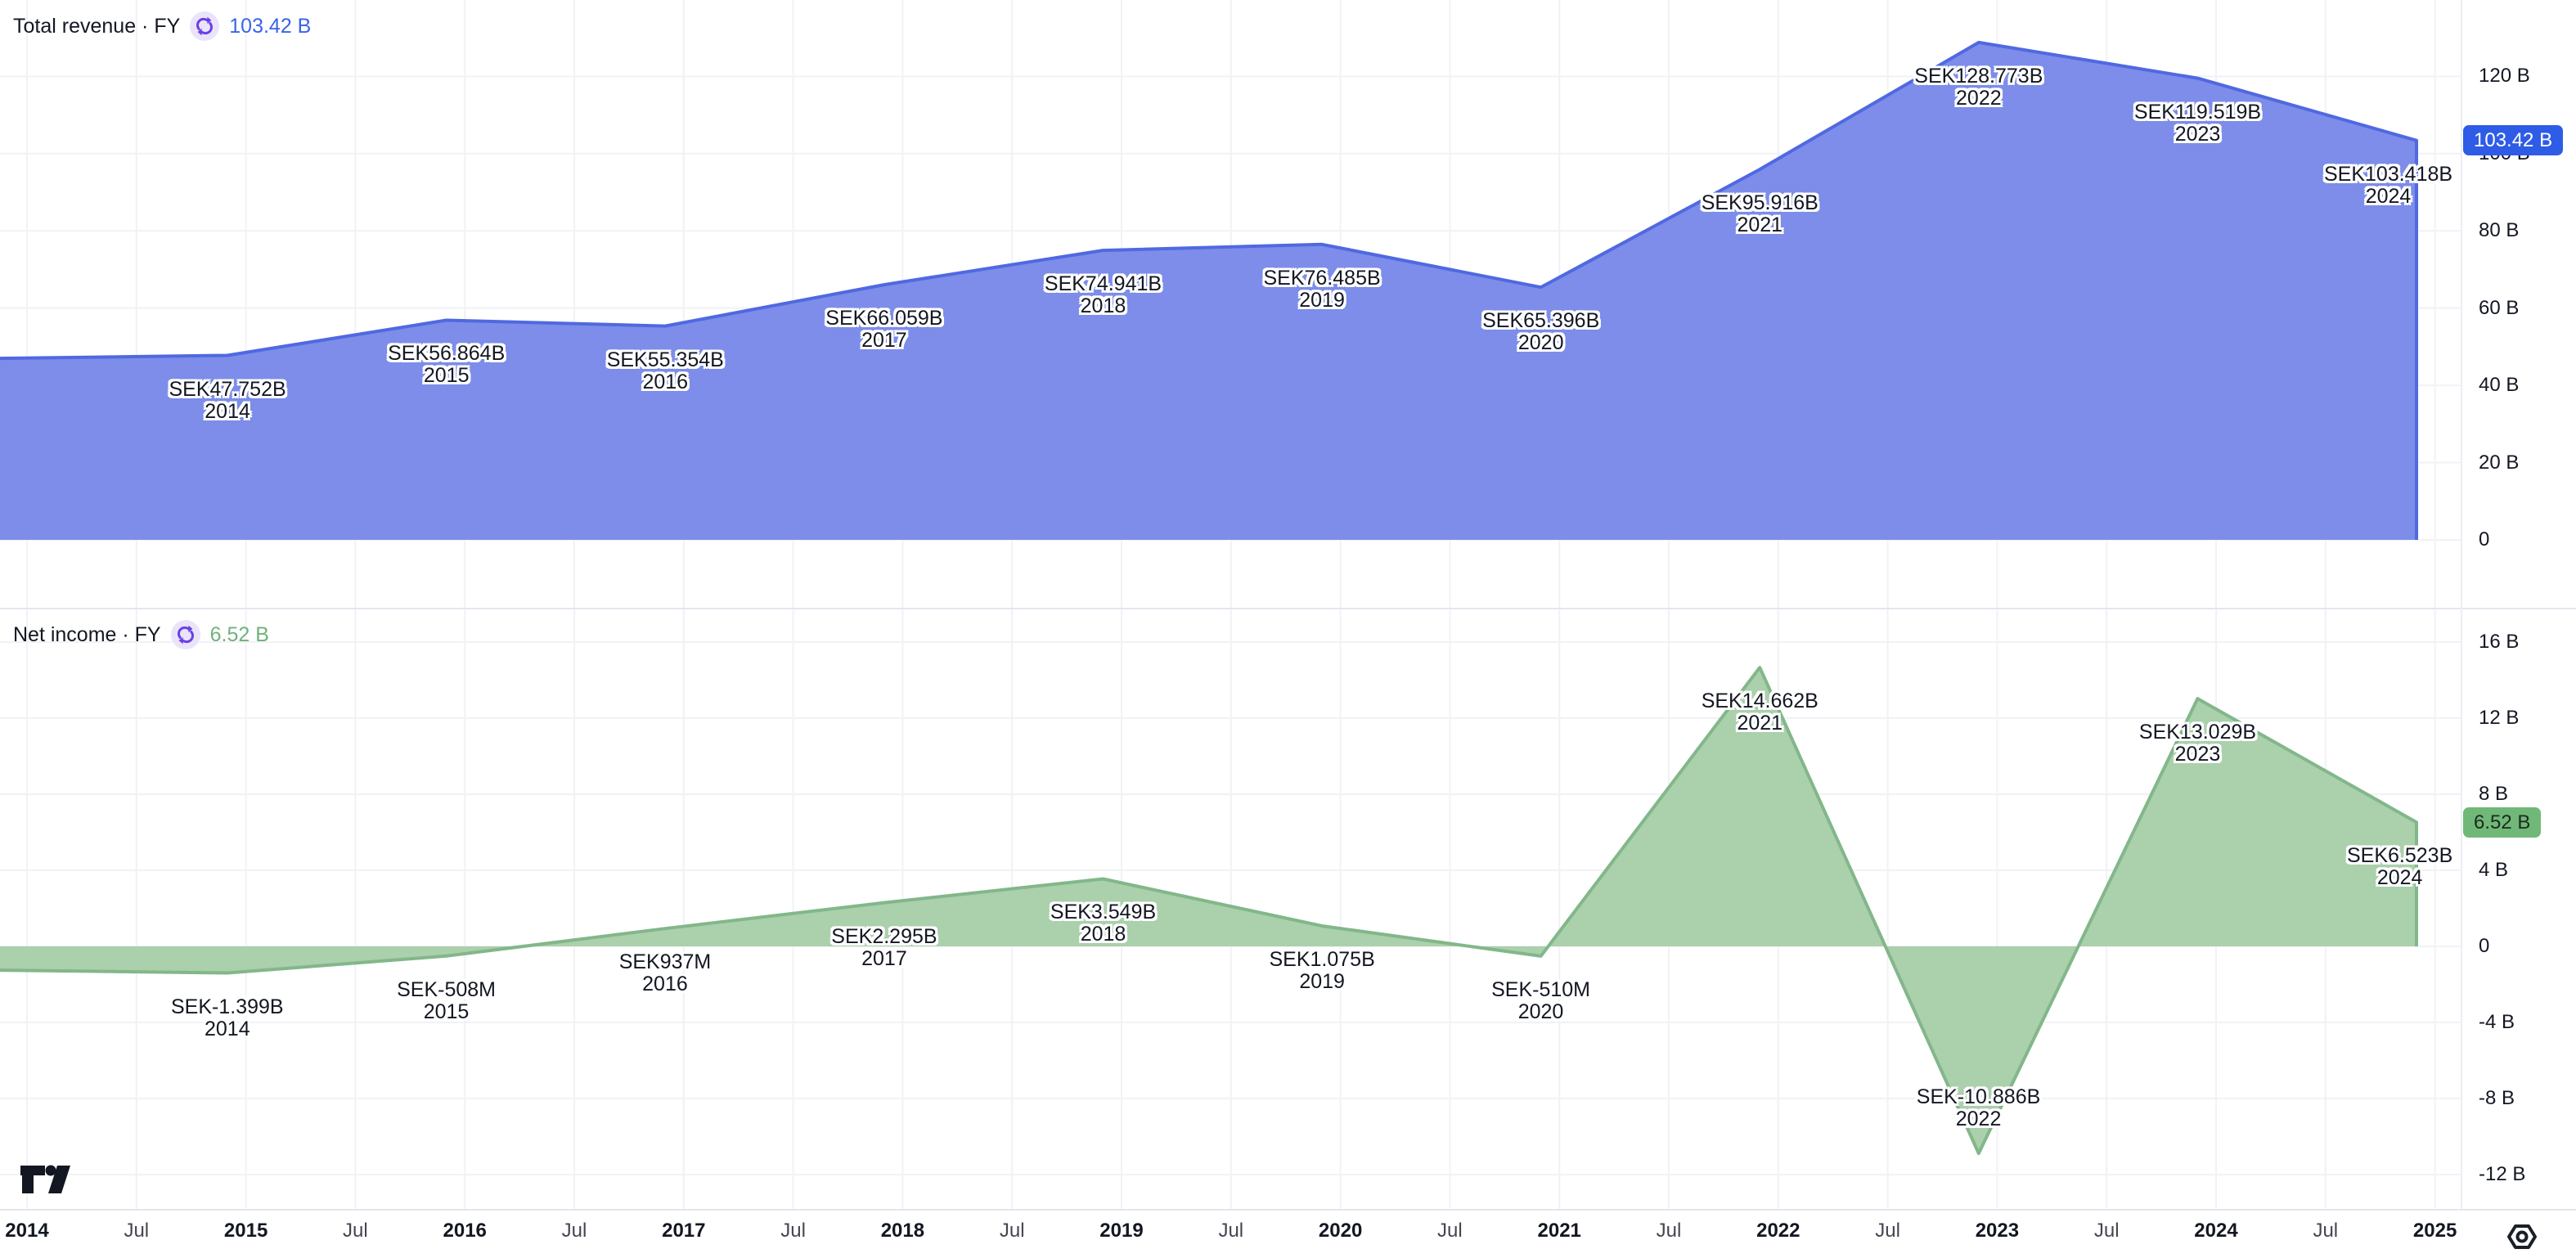  Describe the element at coordinates (1997, 1231) in the screenshot. I see `time-axis-label: 2023` at that location.